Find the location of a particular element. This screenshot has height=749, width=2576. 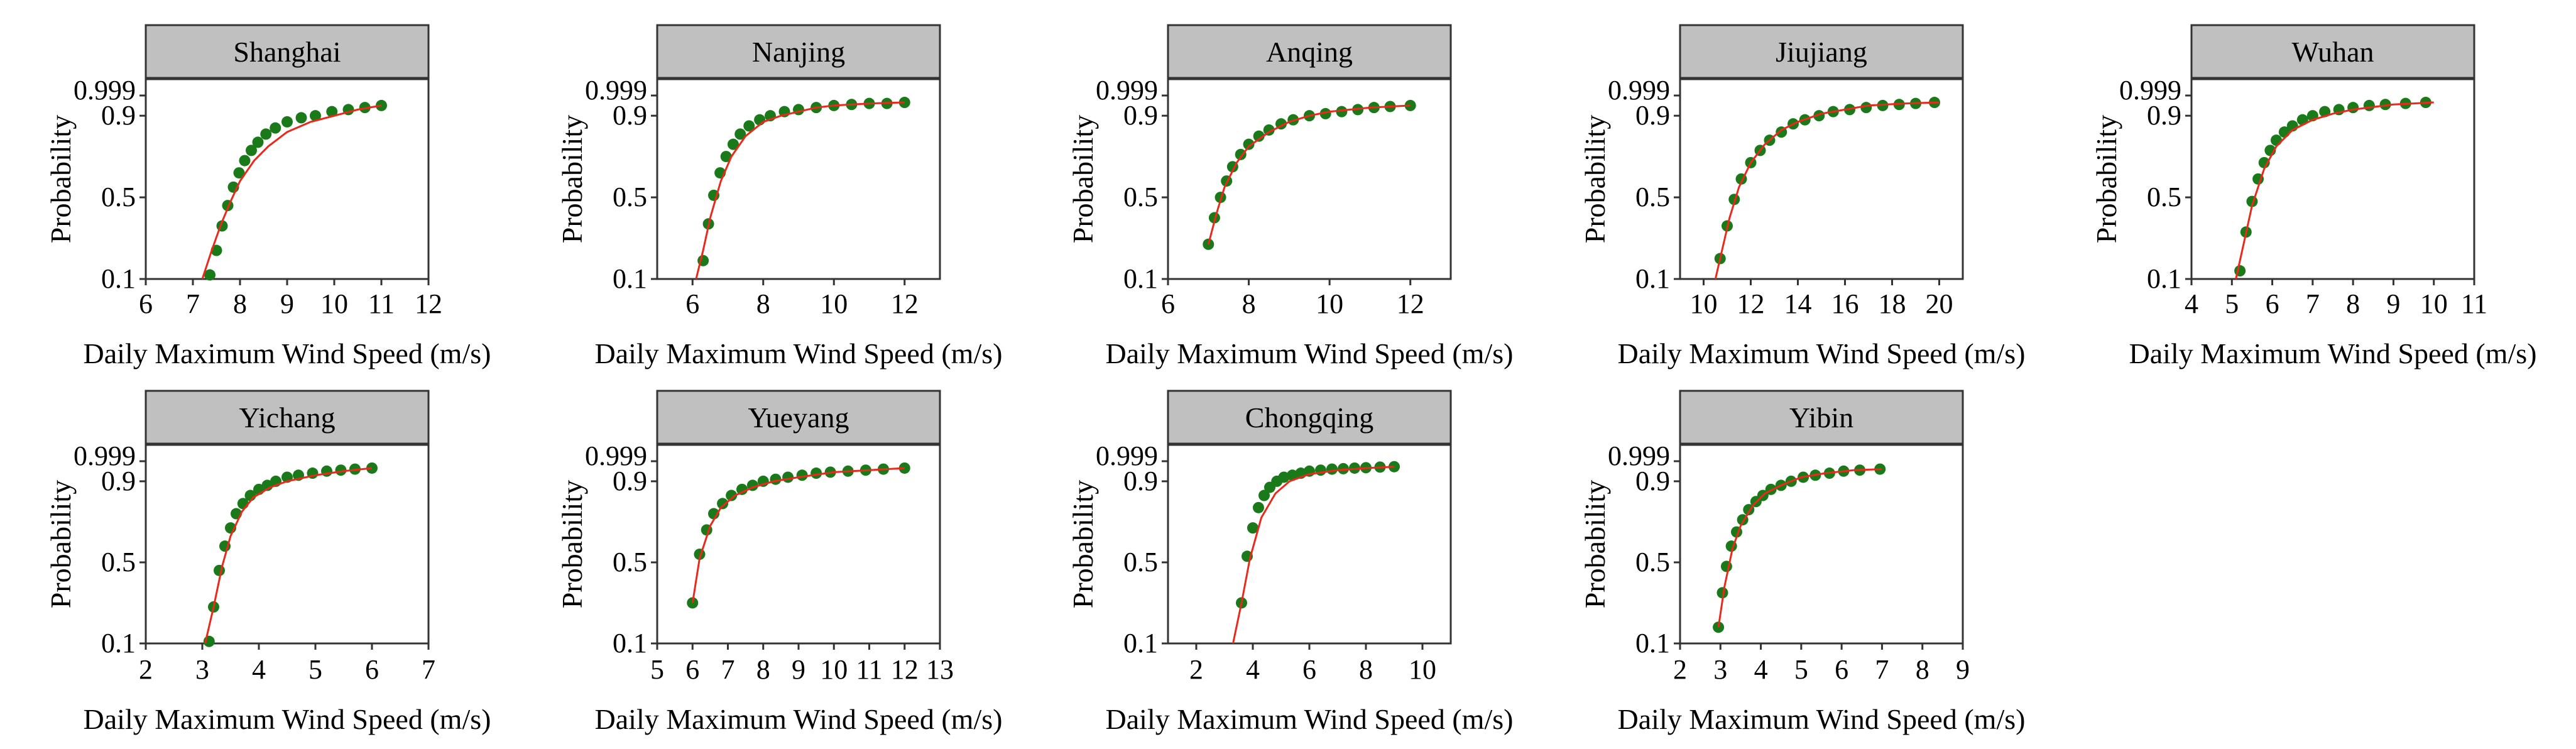

x-tick-label: 8 is located at coordinates (1366, 669).